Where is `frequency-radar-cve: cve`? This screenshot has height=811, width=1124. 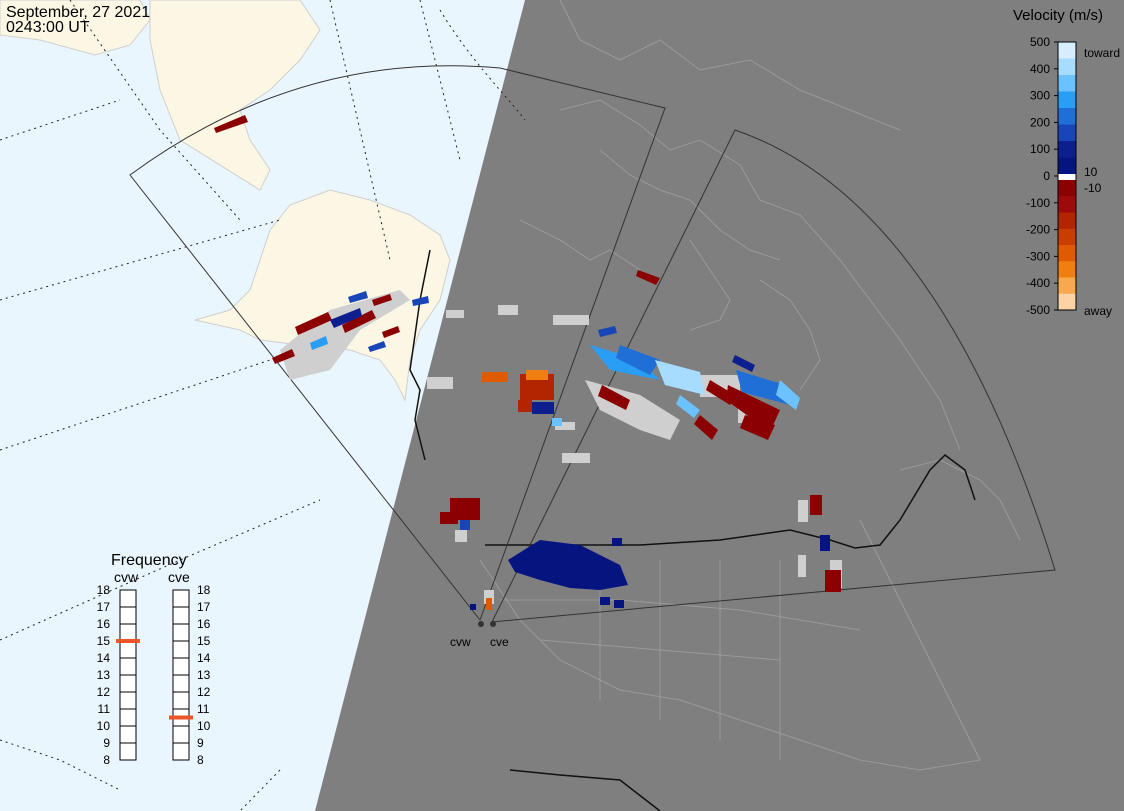
frequency-radar-cve: cve is located at coordinates (179, 577).